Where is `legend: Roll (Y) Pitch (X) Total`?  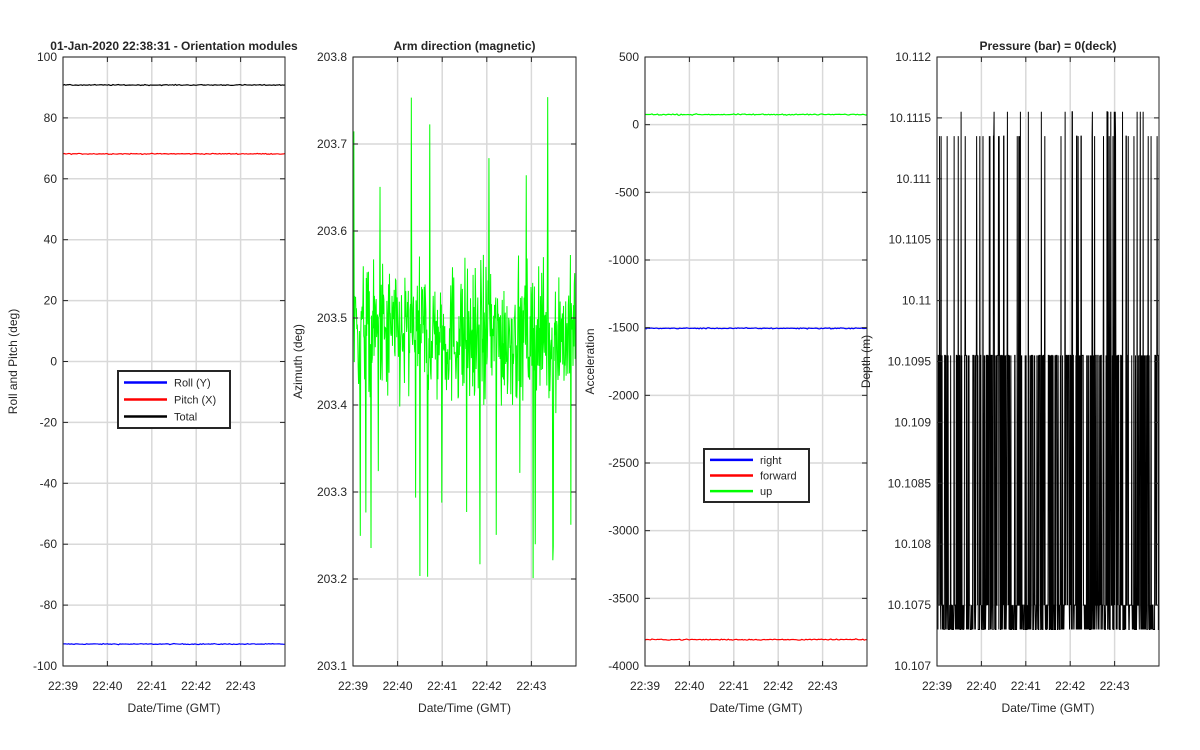
legend: Roll (Y) Pitch (X) Total is located at coordinates (174, 399).